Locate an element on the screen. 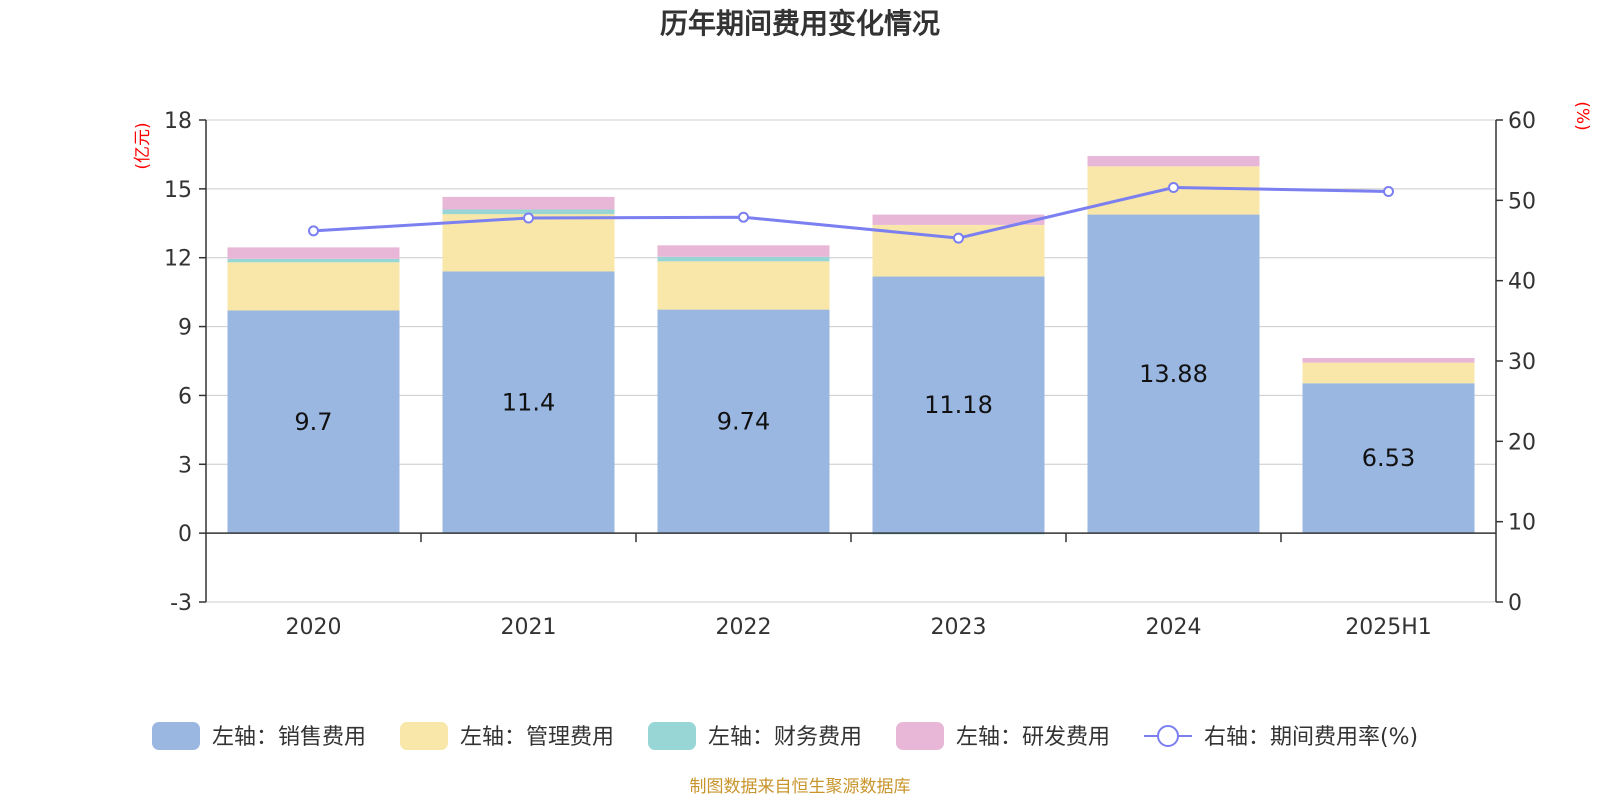 This screenshot has height=800, width=1600. legend-item: 右轴：期间费用率(%) is located at coordinates (1281, 737).